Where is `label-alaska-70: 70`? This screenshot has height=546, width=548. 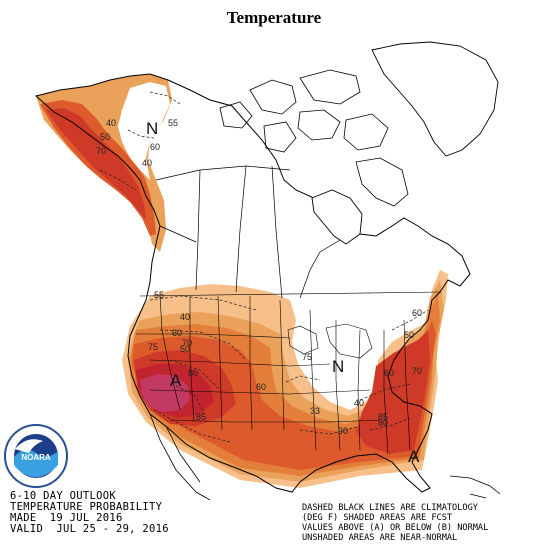 label-alaska-70: 70 is located at coordinates (101, 151).